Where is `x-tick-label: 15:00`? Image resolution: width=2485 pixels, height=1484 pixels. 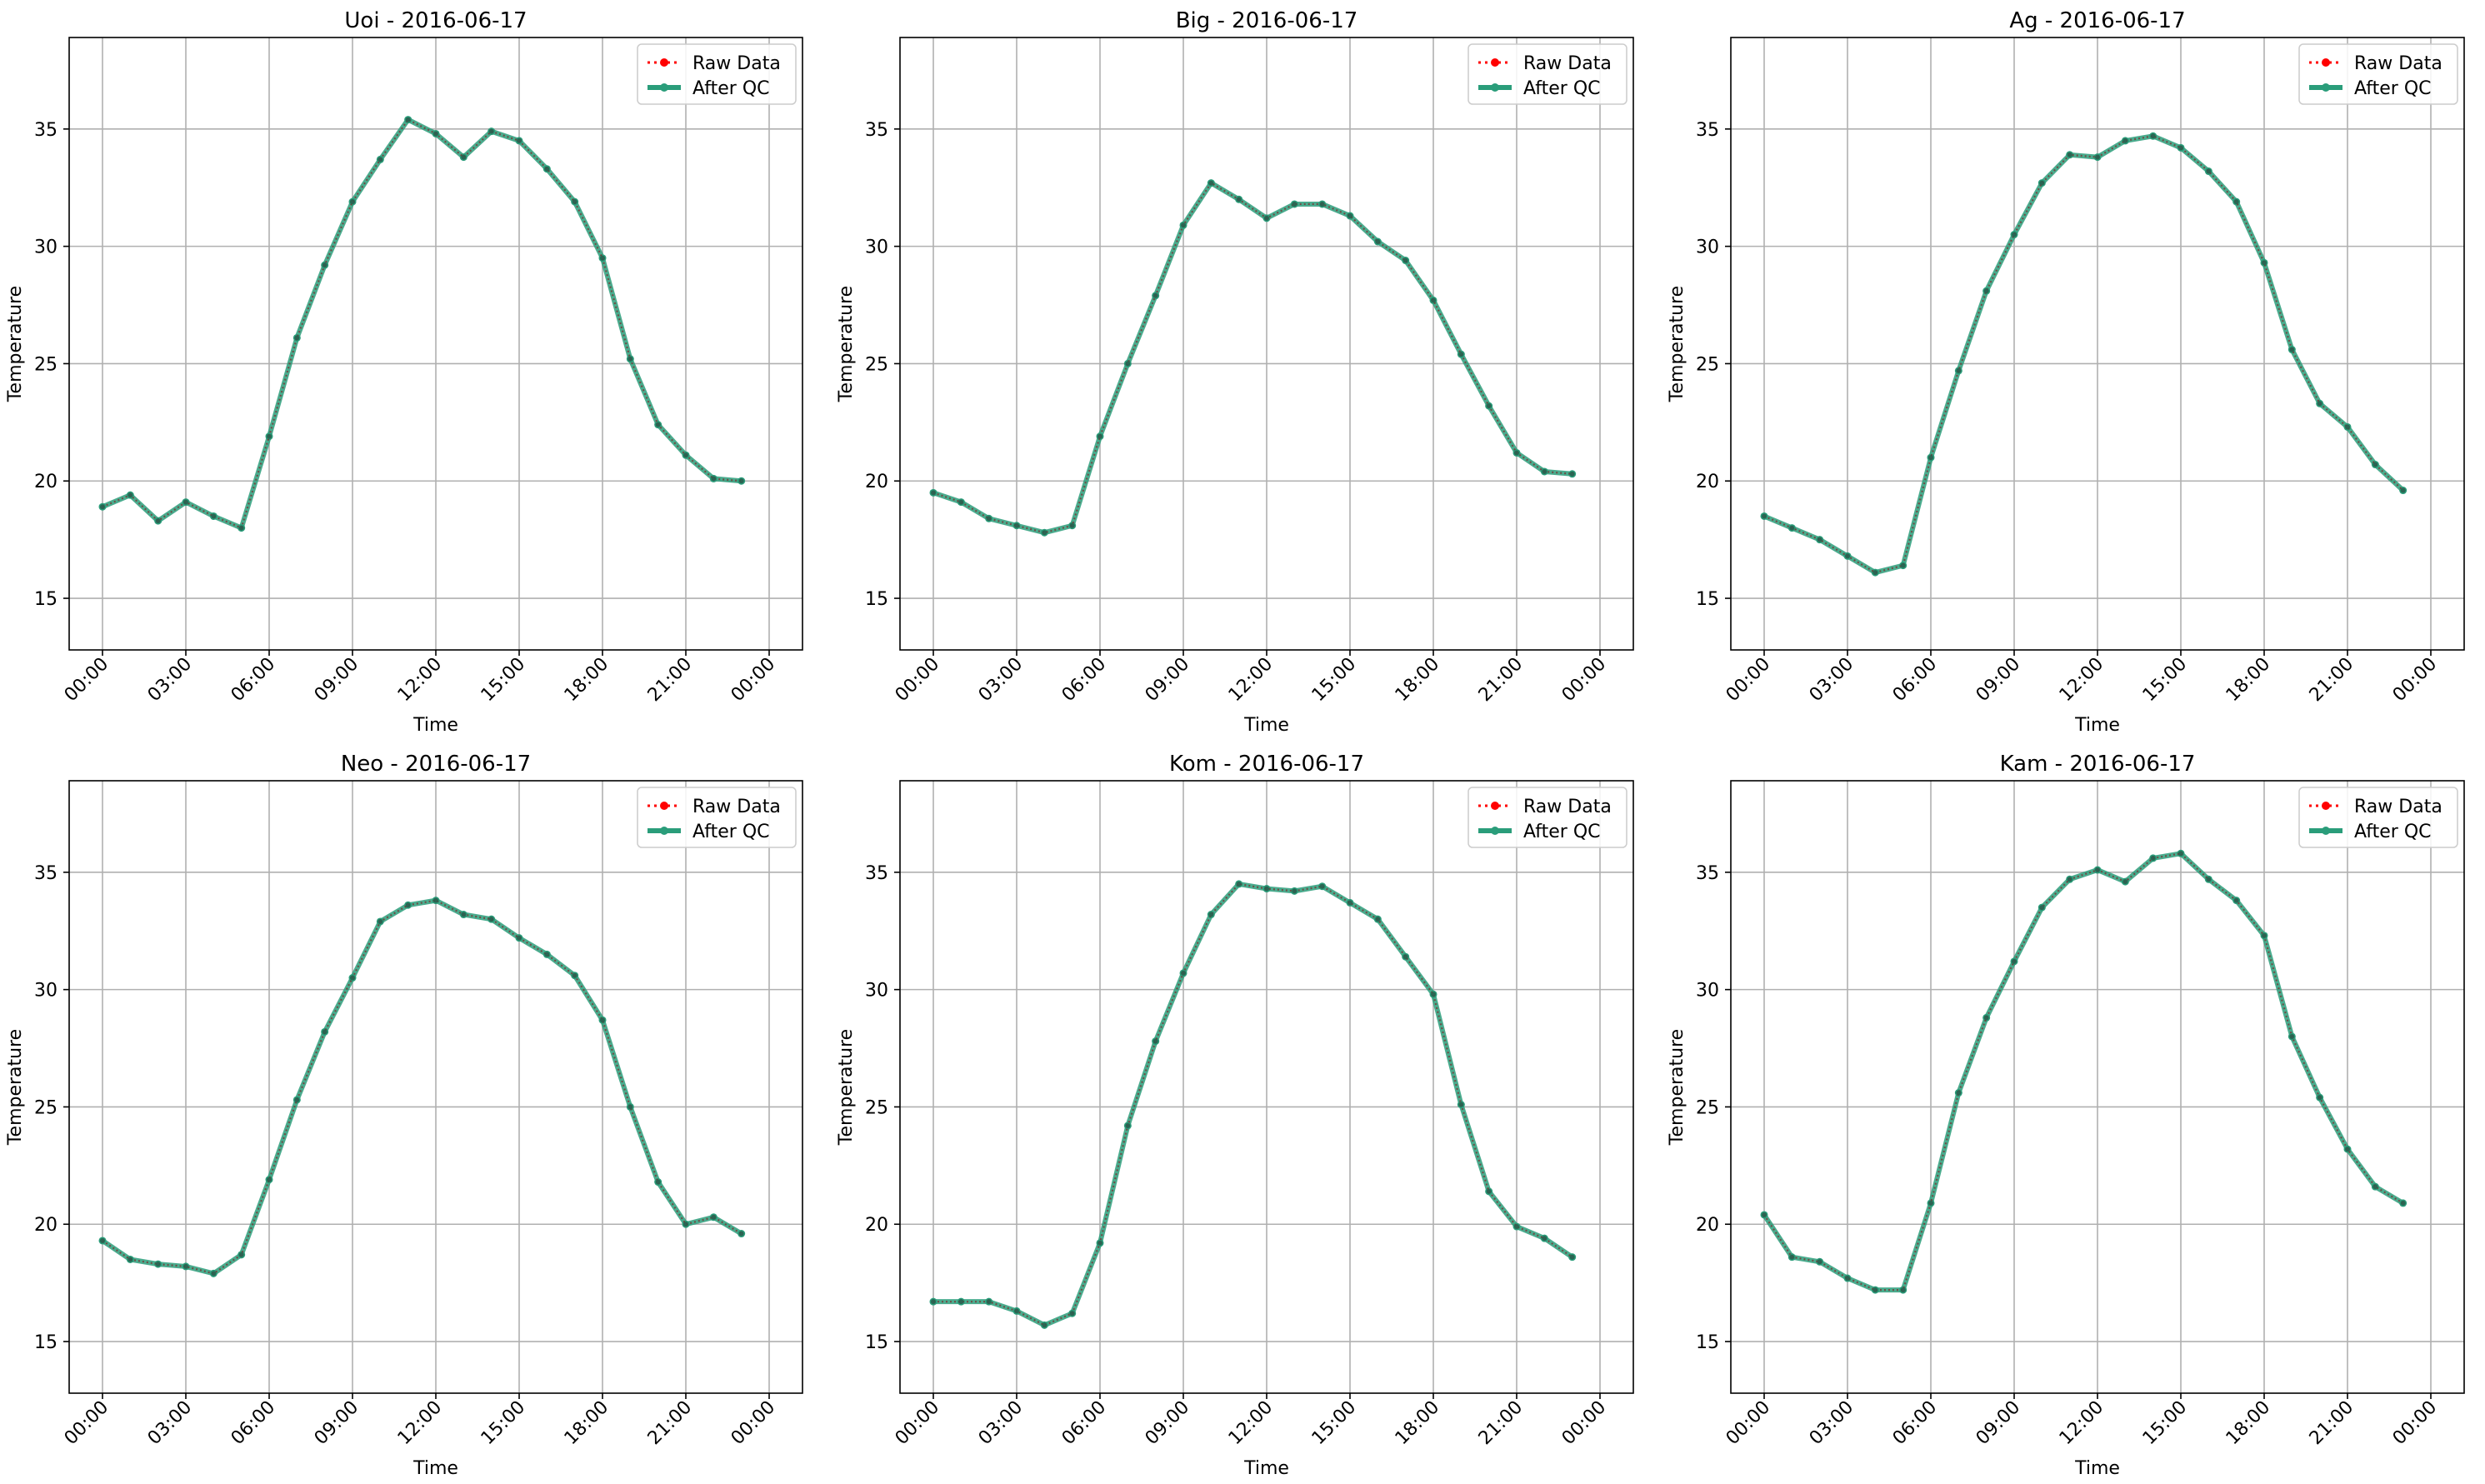
x-tick-label: 15:00 is located at coordinates (504, 1423).